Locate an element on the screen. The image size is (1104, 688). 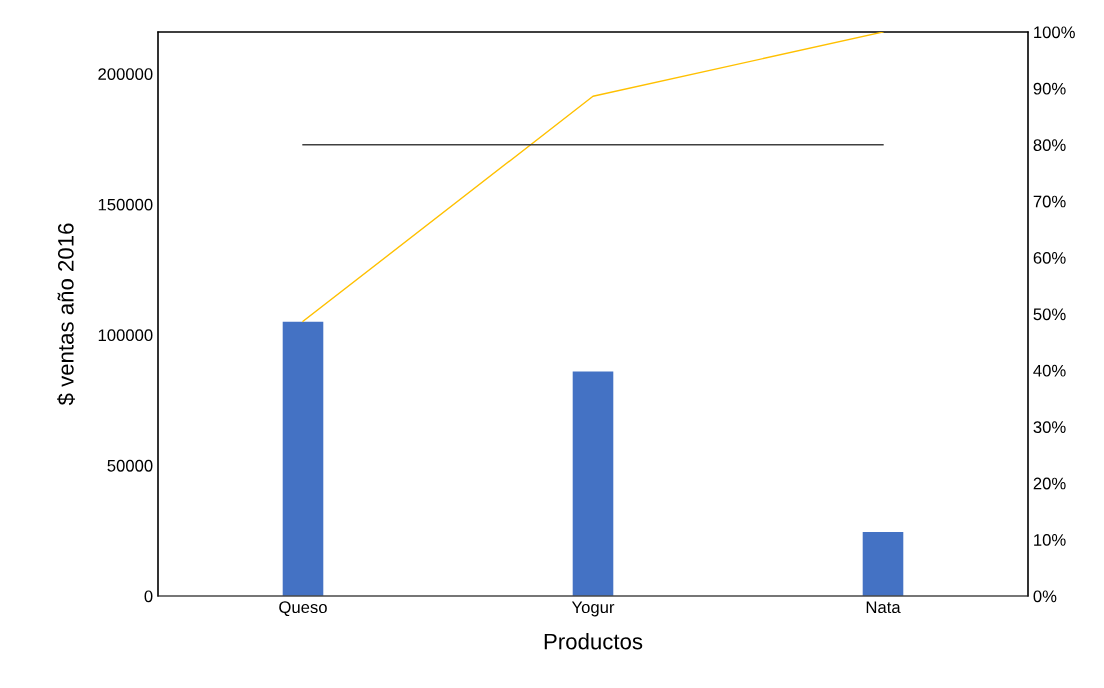
y2-tick-label: 60% is located at coordinates (1049, 258).